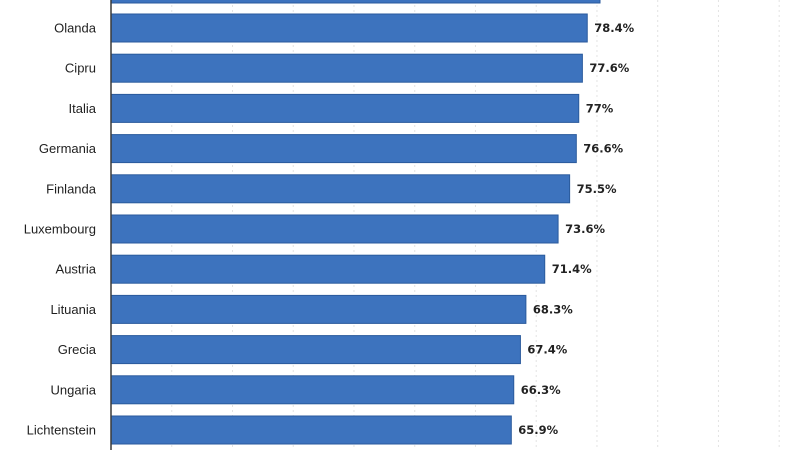  Describe the element at coordinates (585, 229) in the screenshot. I see `value-label: 73.6%` at that location.